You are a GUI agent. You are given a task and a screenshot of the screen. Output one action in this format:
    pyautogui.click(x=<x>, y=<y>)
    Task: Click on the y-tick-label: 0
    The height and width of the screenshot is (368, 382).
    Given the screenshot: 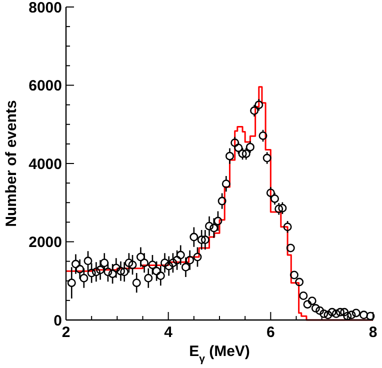 What is the action you would take?
    pyautogui.click(x=58, y=321)
    